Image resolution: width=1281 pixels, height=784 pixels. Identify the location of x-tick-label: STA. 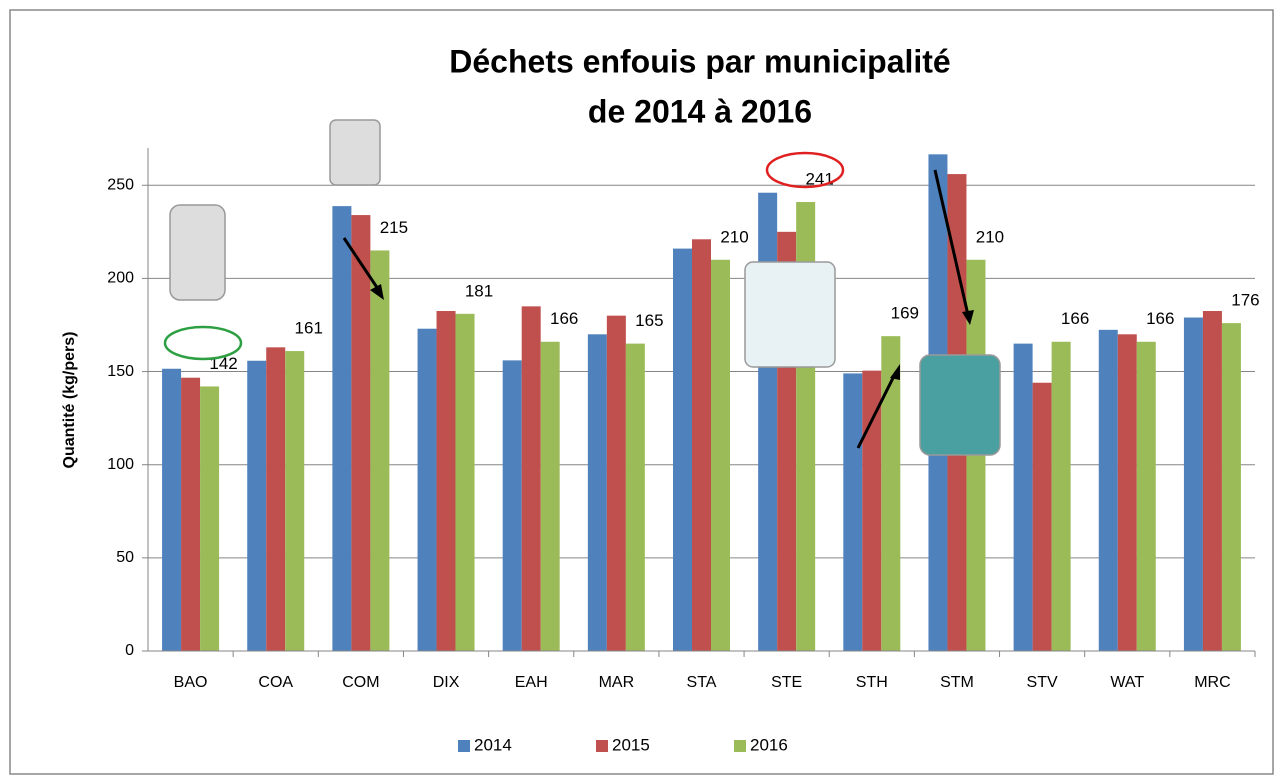
(702, 682).